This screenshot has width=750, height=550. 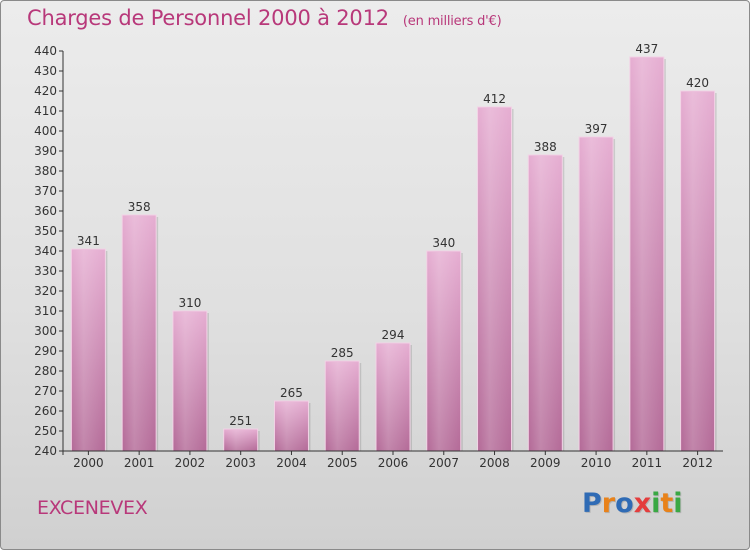 I want to click on data-label-2006: 294, so click(x=393, y=335).